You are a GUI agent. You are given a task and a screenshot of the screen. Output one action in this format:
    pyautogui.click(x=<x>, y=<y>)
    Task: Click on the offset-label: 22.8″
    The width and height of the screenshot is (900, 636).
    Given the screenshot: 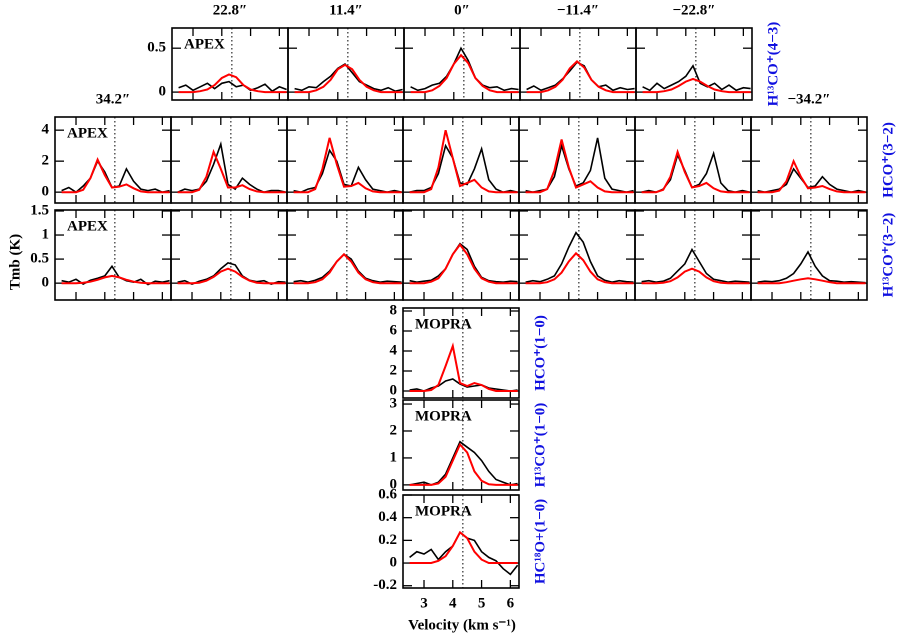 What is the action you would take?
    pyautogui.click(x=230, y=10)
    